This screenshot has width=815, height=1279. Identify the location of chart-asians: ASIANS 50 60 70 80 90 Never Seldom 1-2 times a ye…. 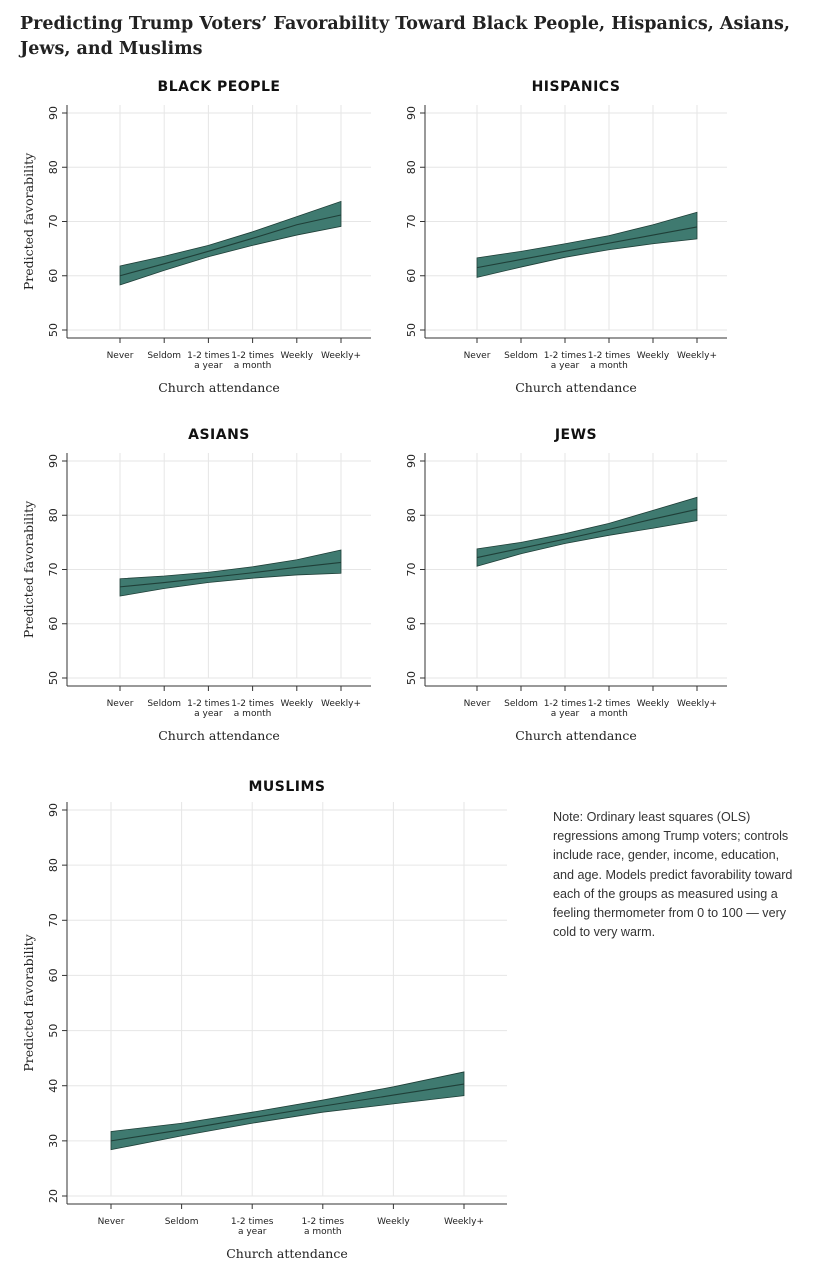
(196, 585).